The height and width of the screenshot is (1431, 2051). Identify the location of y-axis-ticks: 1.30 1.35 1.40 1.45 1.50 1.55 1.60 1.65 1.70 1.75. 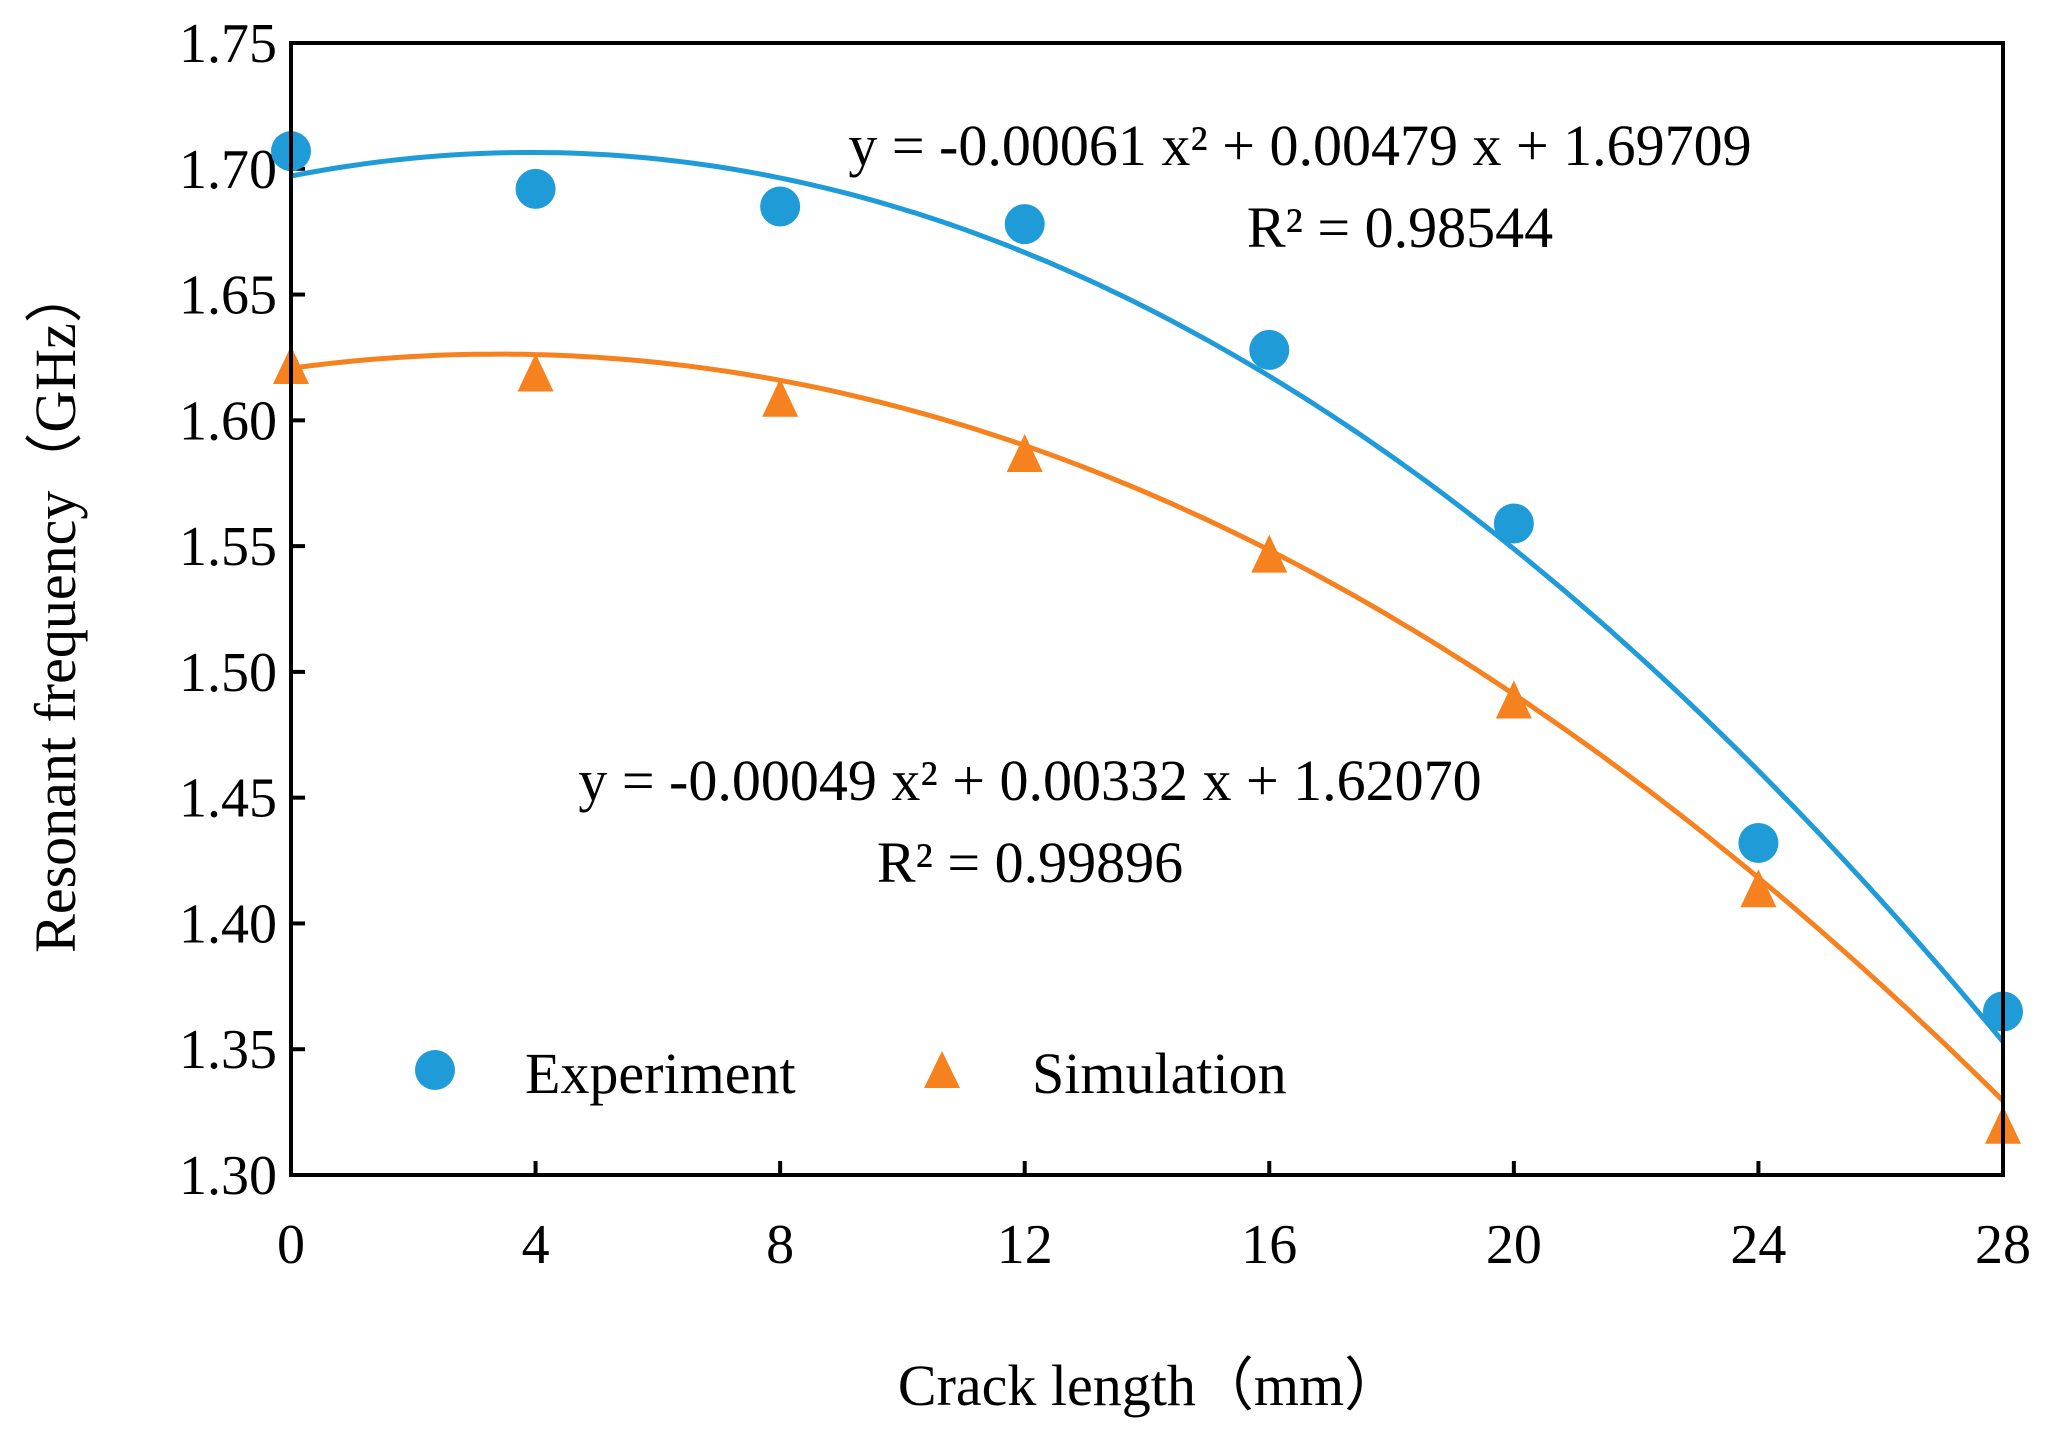
(242, 610).